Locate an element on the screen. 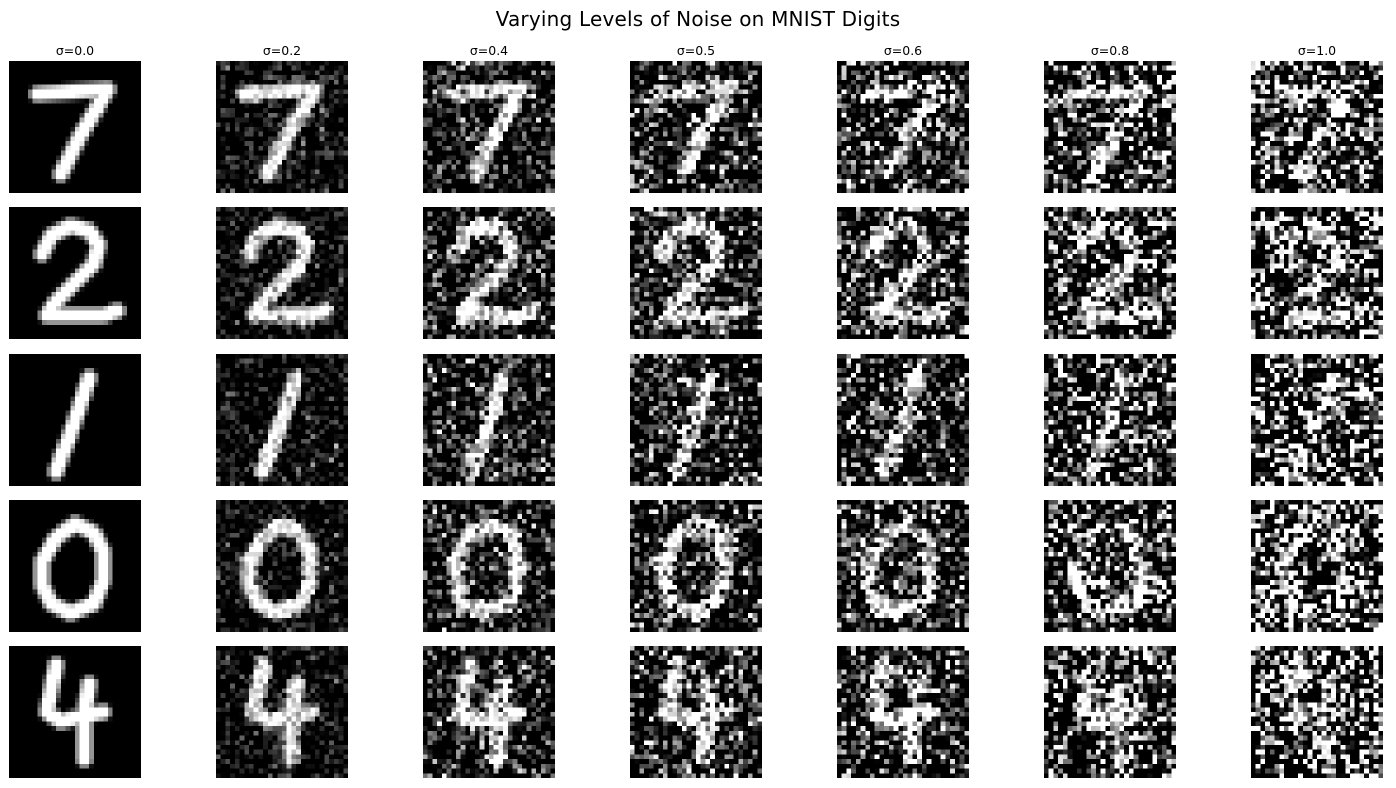 The height and width of the screenshot is (788, 1396). column-title: σ=0.2 is located at coordinates (282, 50).